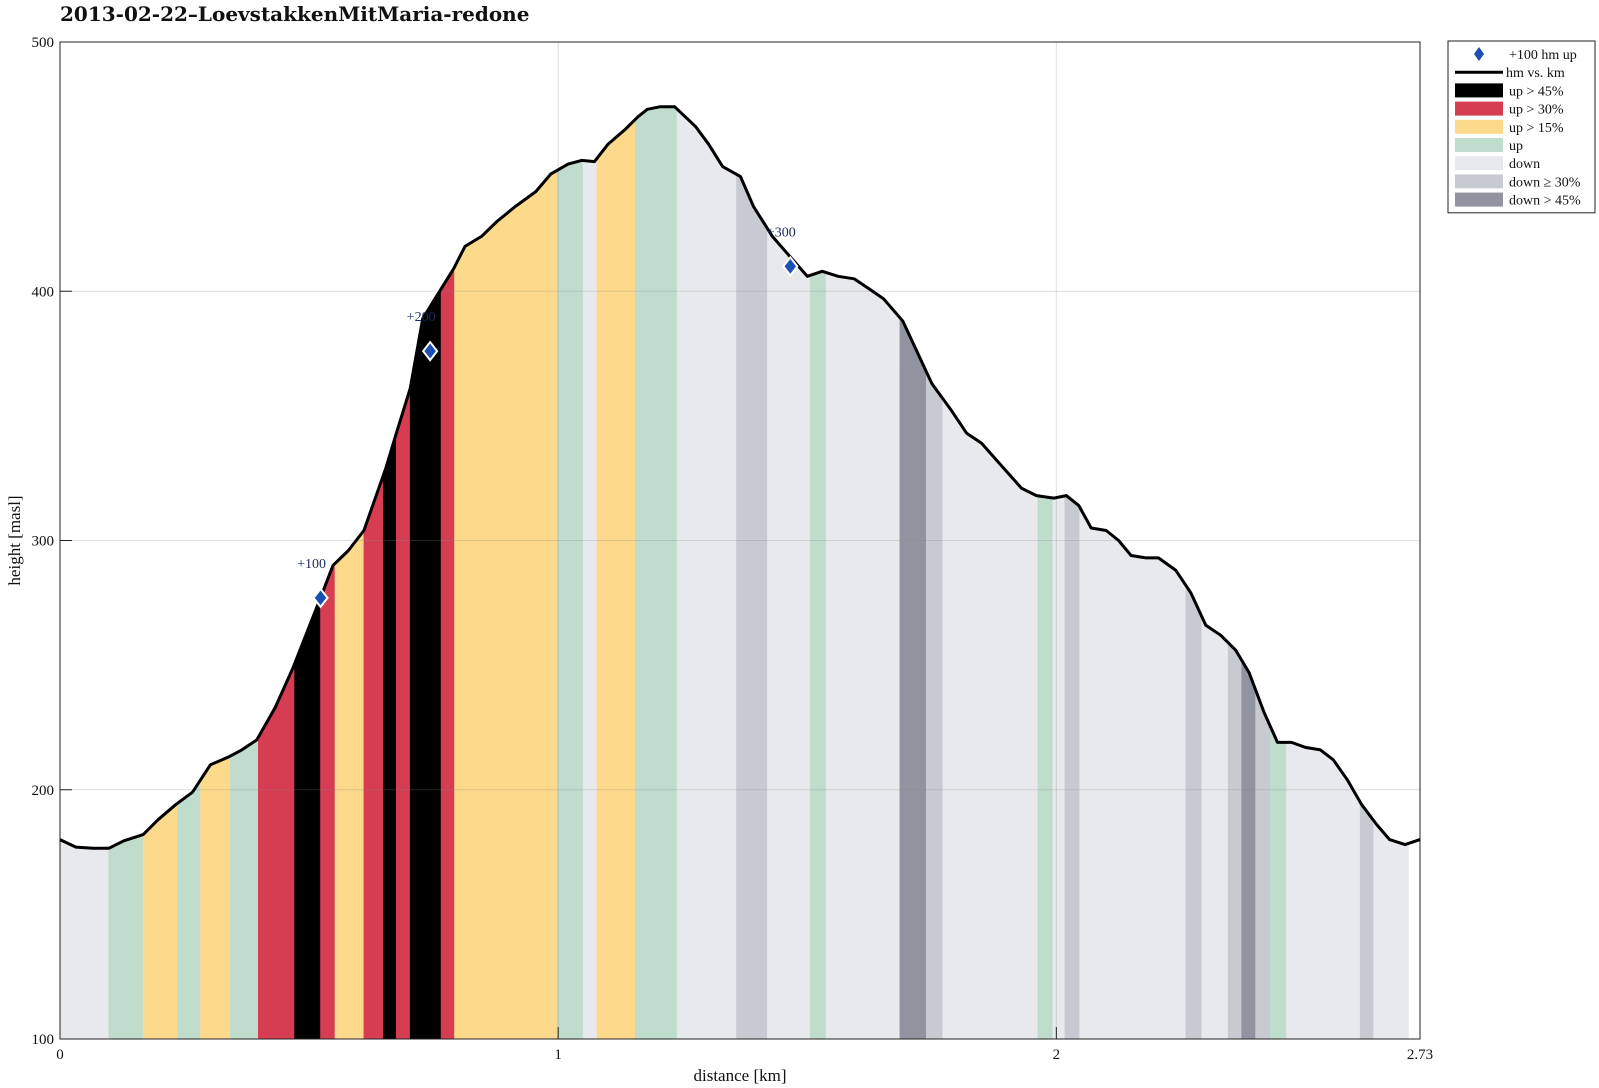 Image resolution: width=1599 pixels, height=1088 pixels. Describe the element at coordinates (311, 564) in the screenshot. I see `hm-marker-label: +100` at that location.